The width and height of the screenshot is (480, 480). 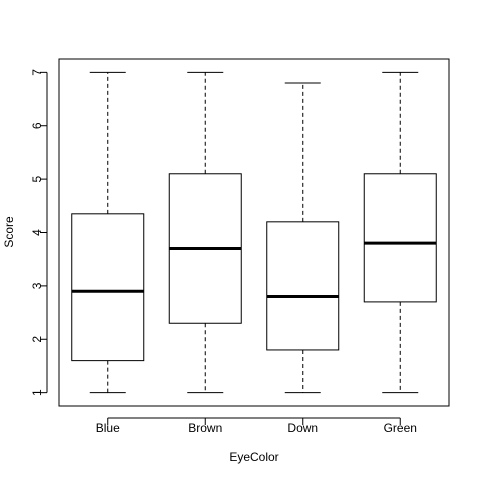 What do you see at coordinates (37, 285) in the screenshot?
I see `y-tick-label: 3` at bounding box center [37, 285].